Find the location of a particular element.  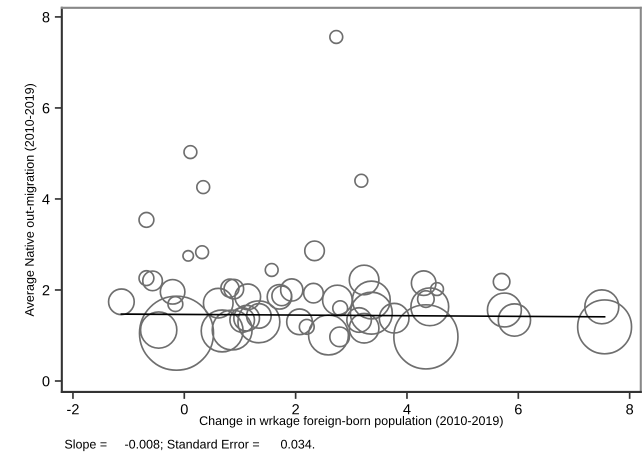

y-tick-label: 2 is located at coordinates (46, 290).